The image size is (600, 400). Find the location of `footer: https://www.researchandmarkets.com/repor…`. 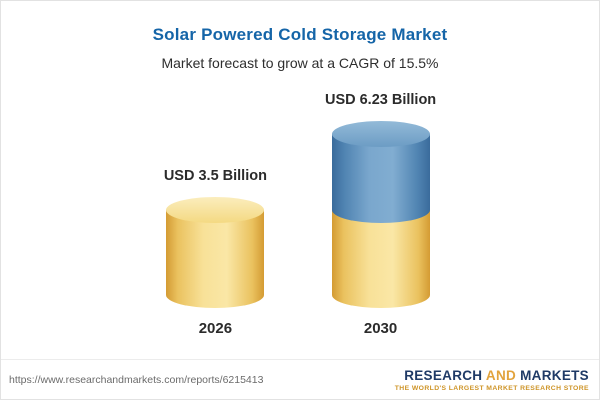

footer: https://www.researchandmarkets.com/repor… is located at coordinates (300, 379).